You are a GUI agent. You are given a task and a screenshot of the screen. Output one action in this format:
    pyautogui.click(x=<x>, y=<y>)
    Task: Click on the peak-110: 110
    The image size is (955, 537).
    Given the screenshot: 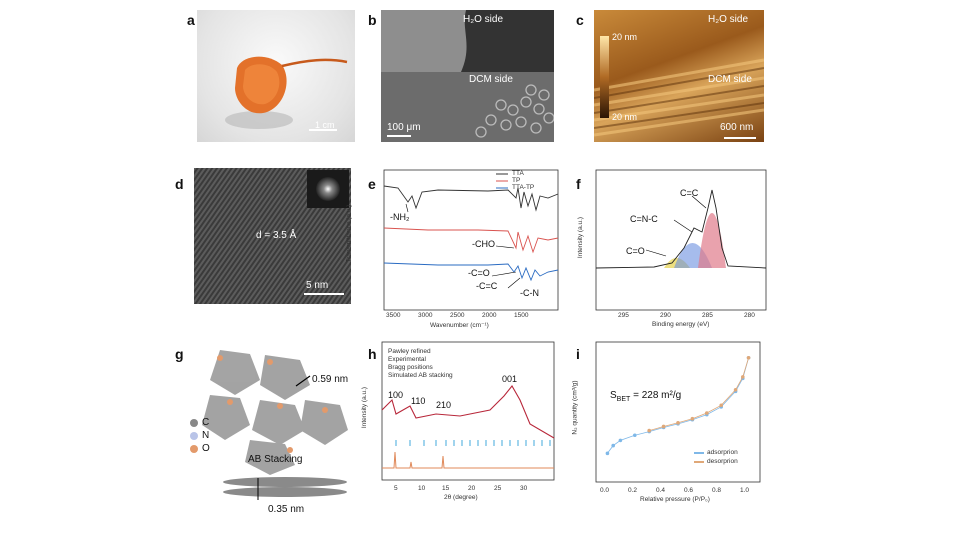 What is the action you would take?
    pyautogui.click(x=418, y=401)
    